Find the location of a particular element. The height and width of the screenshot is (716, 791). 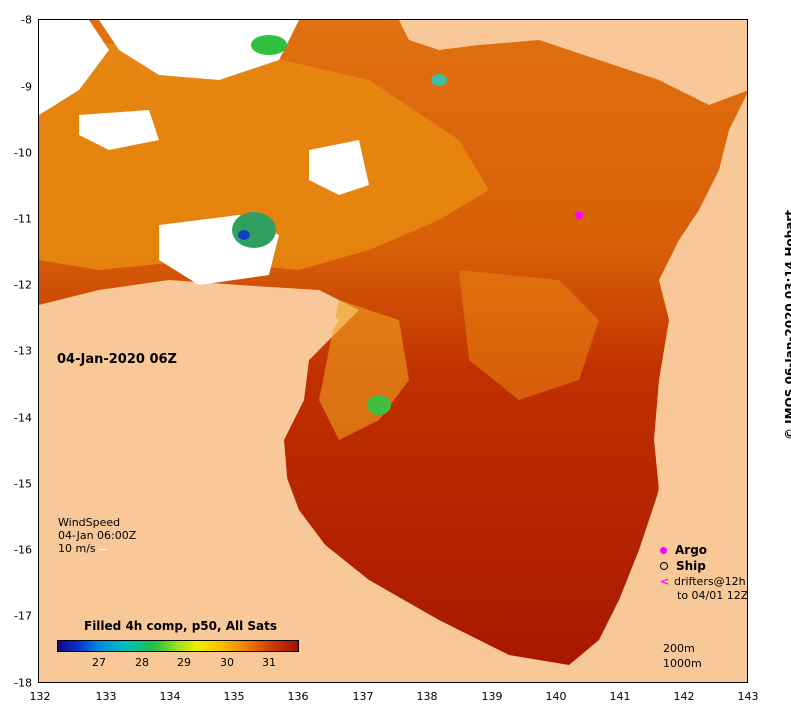

y-tick-label: -17 is located at coordinates (23, 616).